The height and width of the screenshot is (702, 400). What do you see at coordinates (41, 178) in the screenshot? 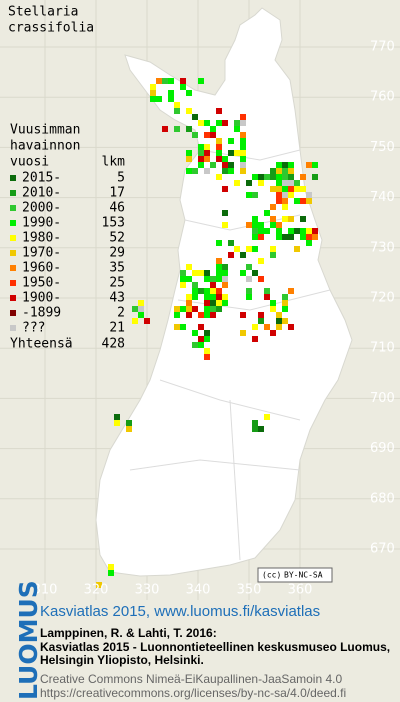
I see `legend-label: 2015-` at bounding box center [41, 178].